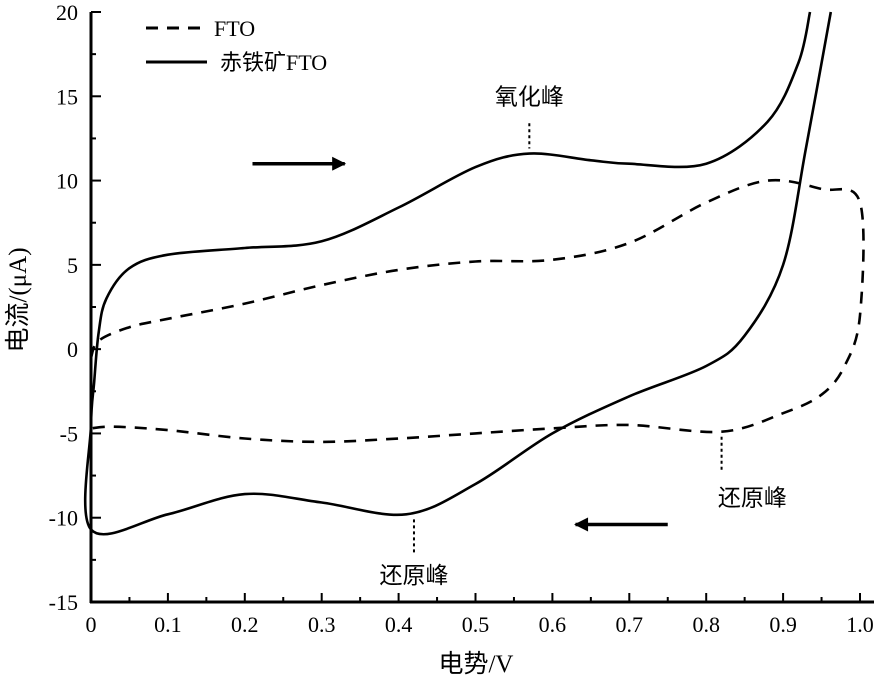  What do you see at coordinates (553, 624) in the screenshot?
I see `x-tick-label: 0.6` at bounding box center [553, 624].